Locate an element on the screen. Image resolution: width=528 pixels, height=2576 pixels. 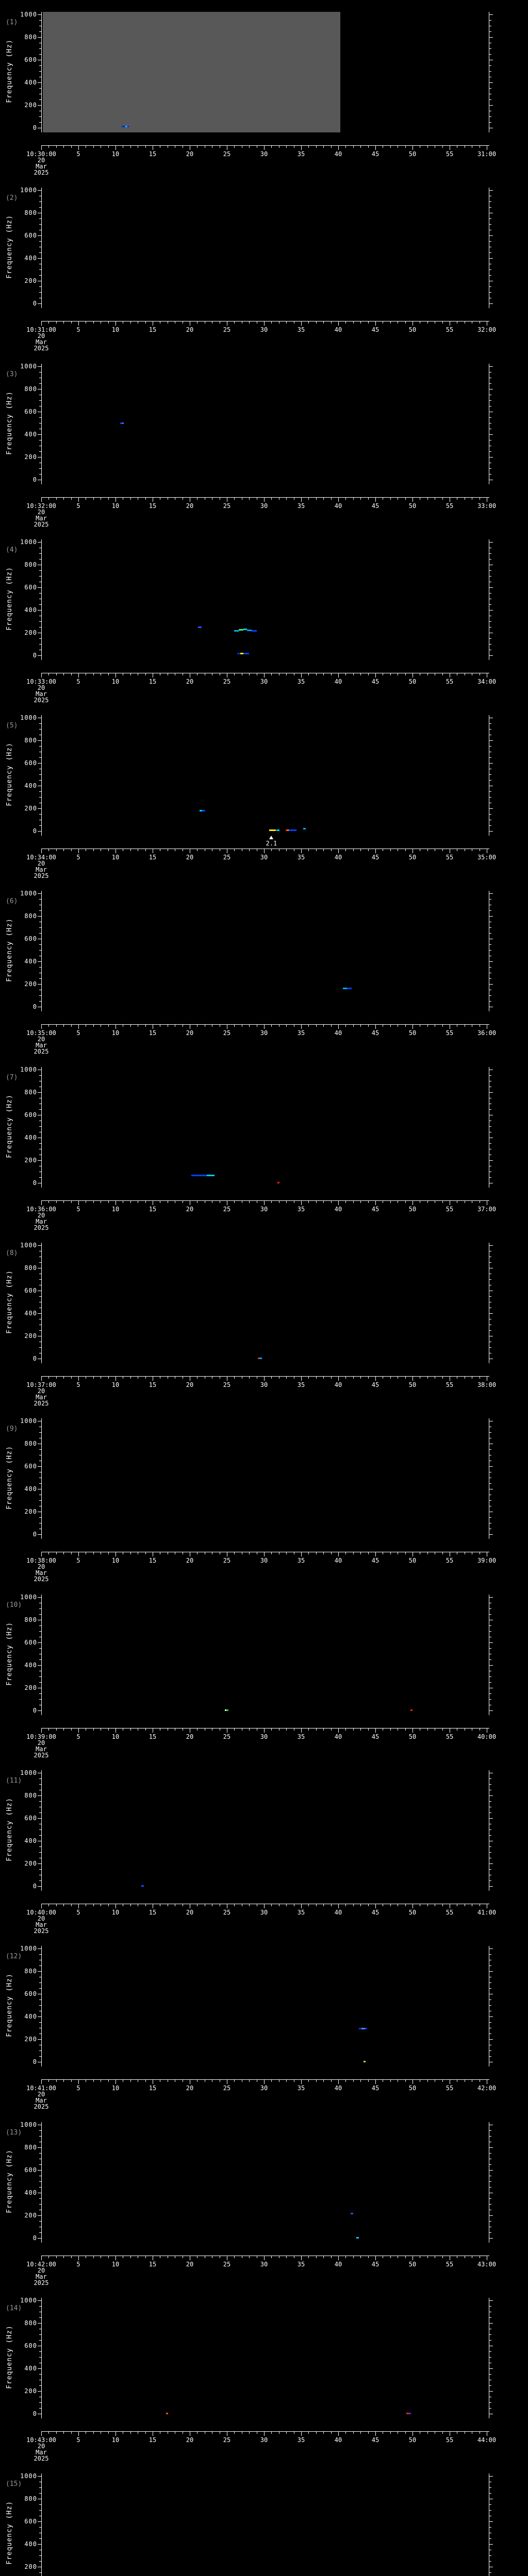
date-label: Mar is located at coordinates (41, 1045).